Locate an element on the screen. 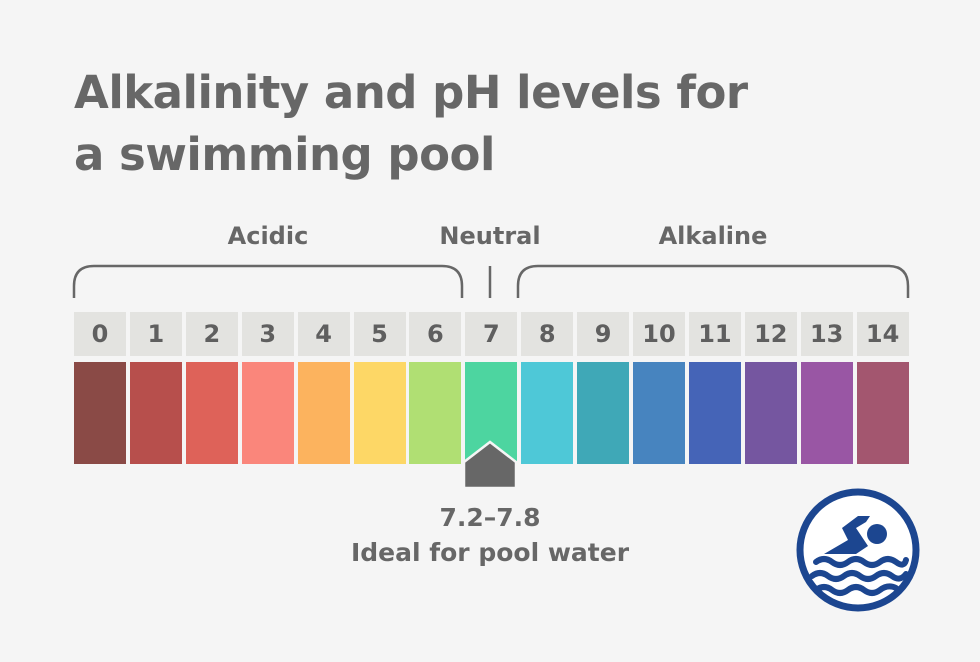  ideal-range-caption: Ideal for pool water is located at coordinates (490, 552).